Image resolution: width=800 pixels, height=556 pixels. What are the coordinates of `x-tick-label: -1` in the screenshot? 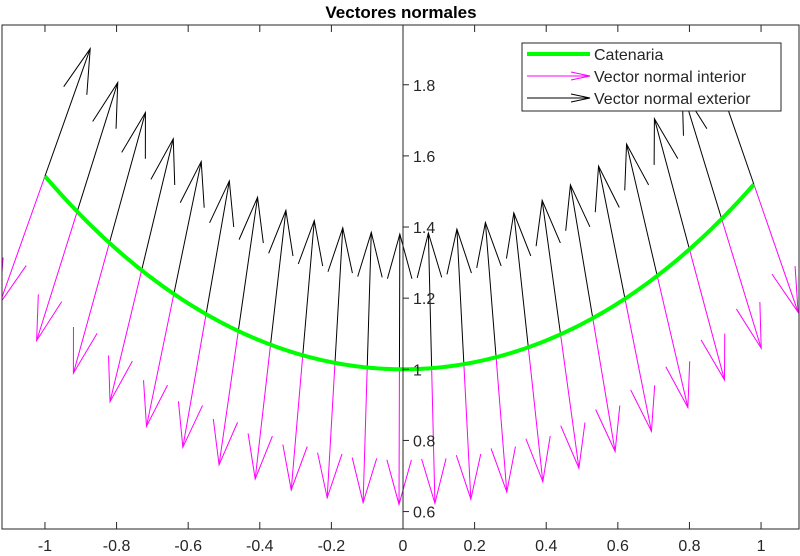 It's located at (45, 546).